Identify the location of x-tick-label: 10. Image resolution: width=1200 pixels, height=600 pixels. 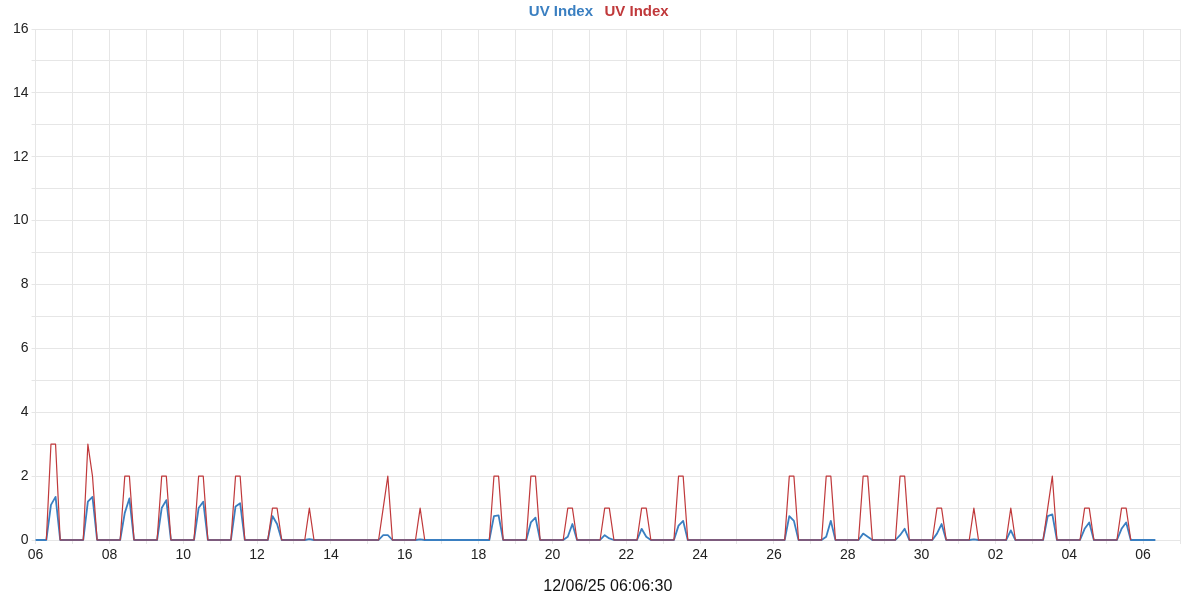
(183, 554).